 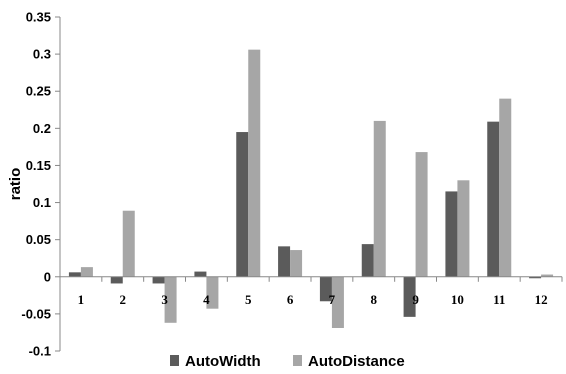 I want to click on x-tick-label: 4, so click(x=206, y=299).